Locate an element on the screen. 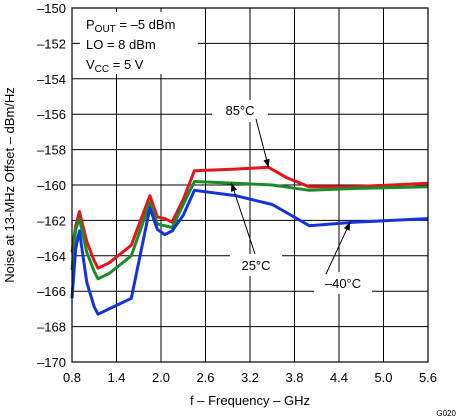 This screenshot has width=460, height=419. y-tick-label: –164 is located at coordinates (51, 256).